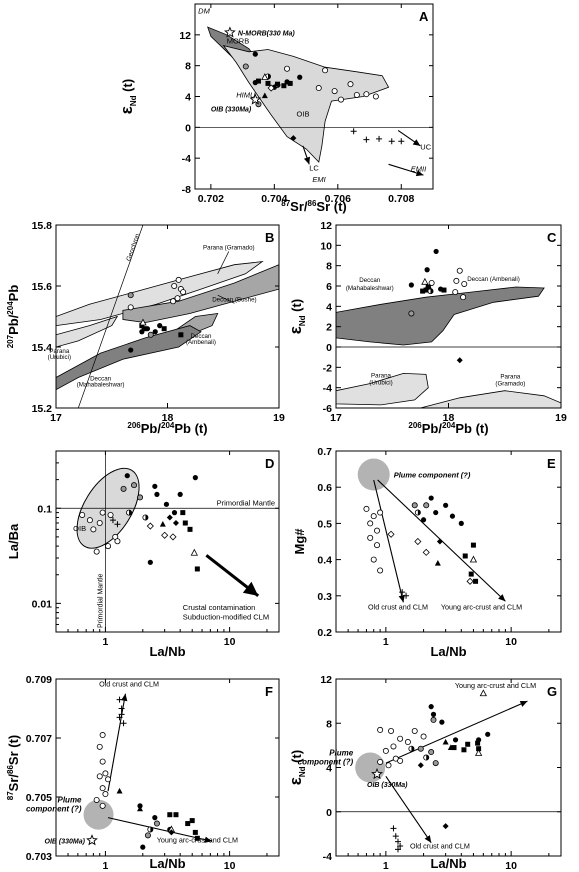  What do you see at coordinates (481, 607) in the screenshot?
I see `arrow-label: Young arc-crust and CLM` at bounding box center [481, 607].